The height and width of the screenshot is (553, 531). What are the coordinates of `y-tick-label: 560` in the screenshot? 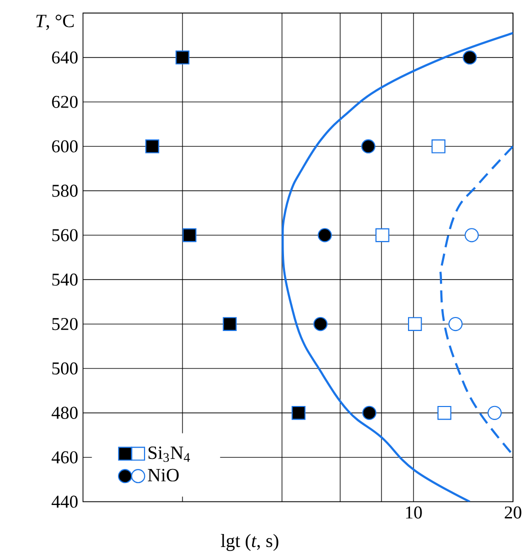 It's located at (65, 235).